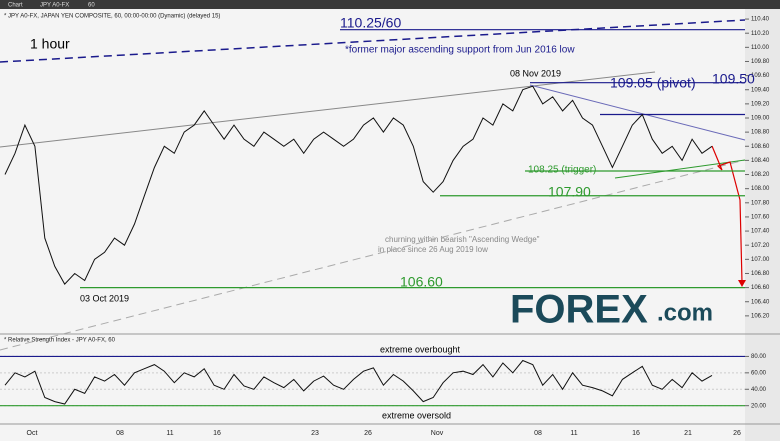  What do you see at coordinates (535, 73) in the screenshot?
I see `annotation: 08 Nov 2019` at bounding box center [535, 73].